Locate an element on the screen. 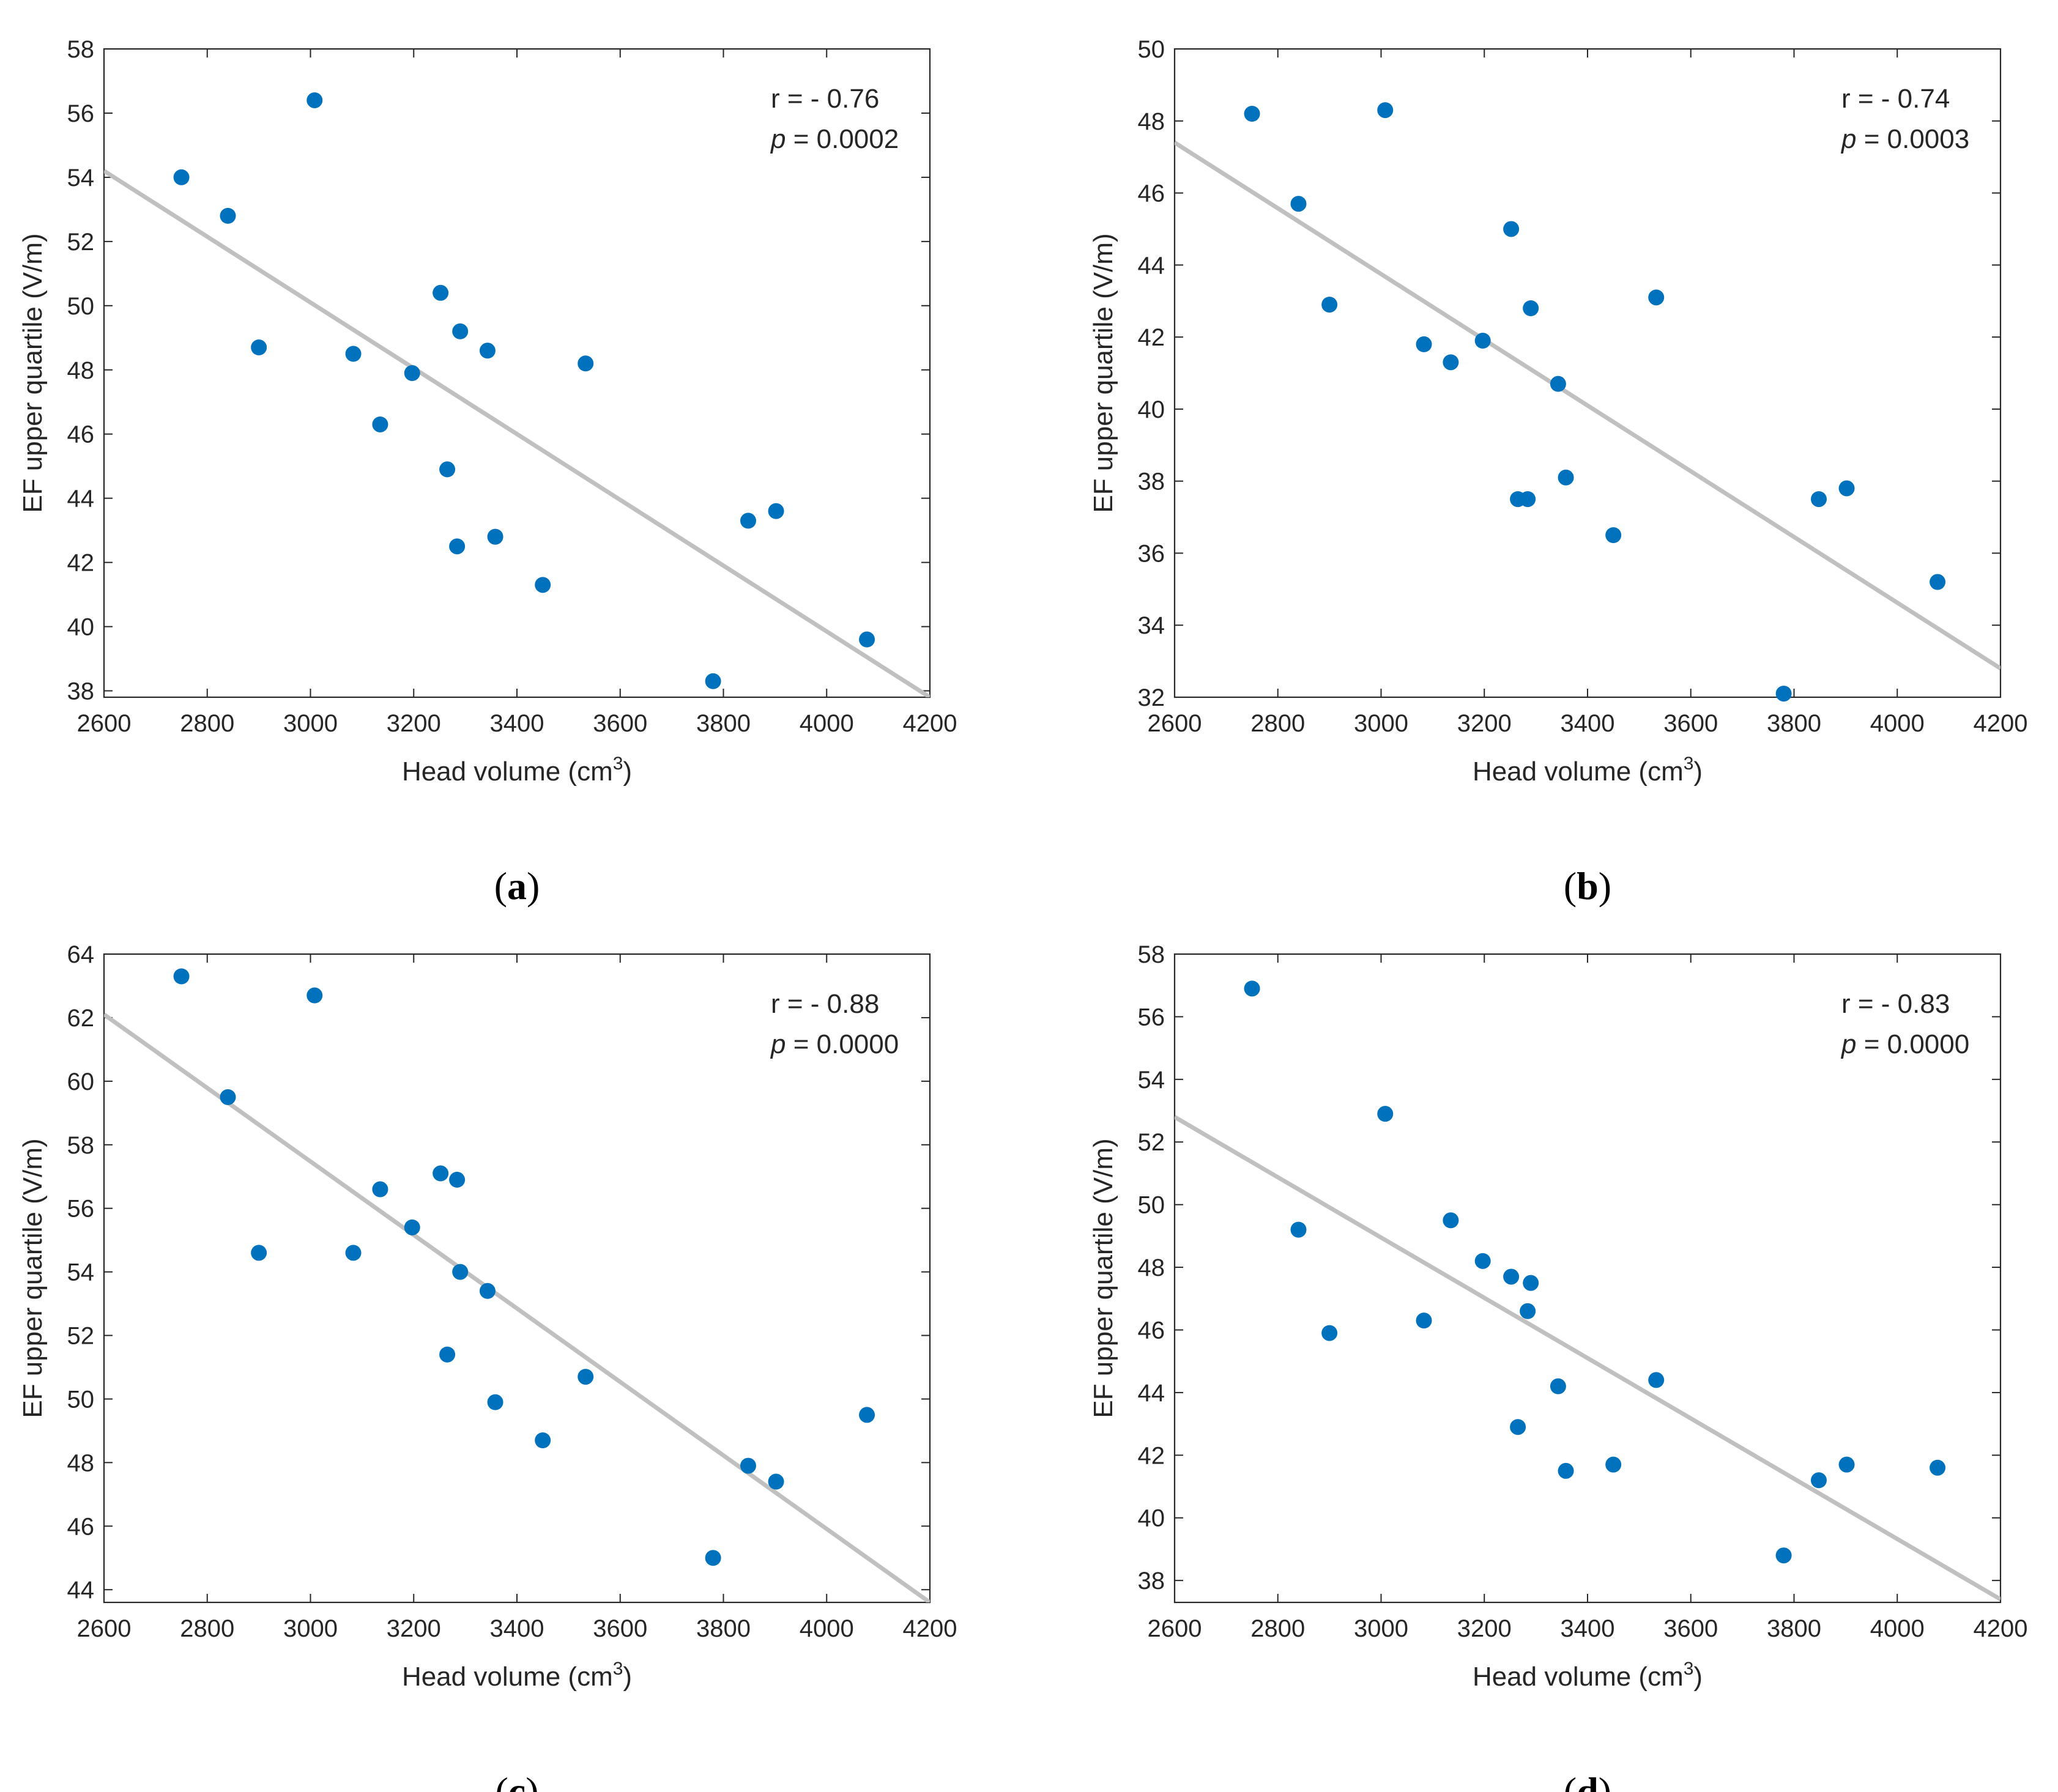 This screenshot has height=1792, width=2058. panel-caption: (a) is located at coordinates (517, 886).